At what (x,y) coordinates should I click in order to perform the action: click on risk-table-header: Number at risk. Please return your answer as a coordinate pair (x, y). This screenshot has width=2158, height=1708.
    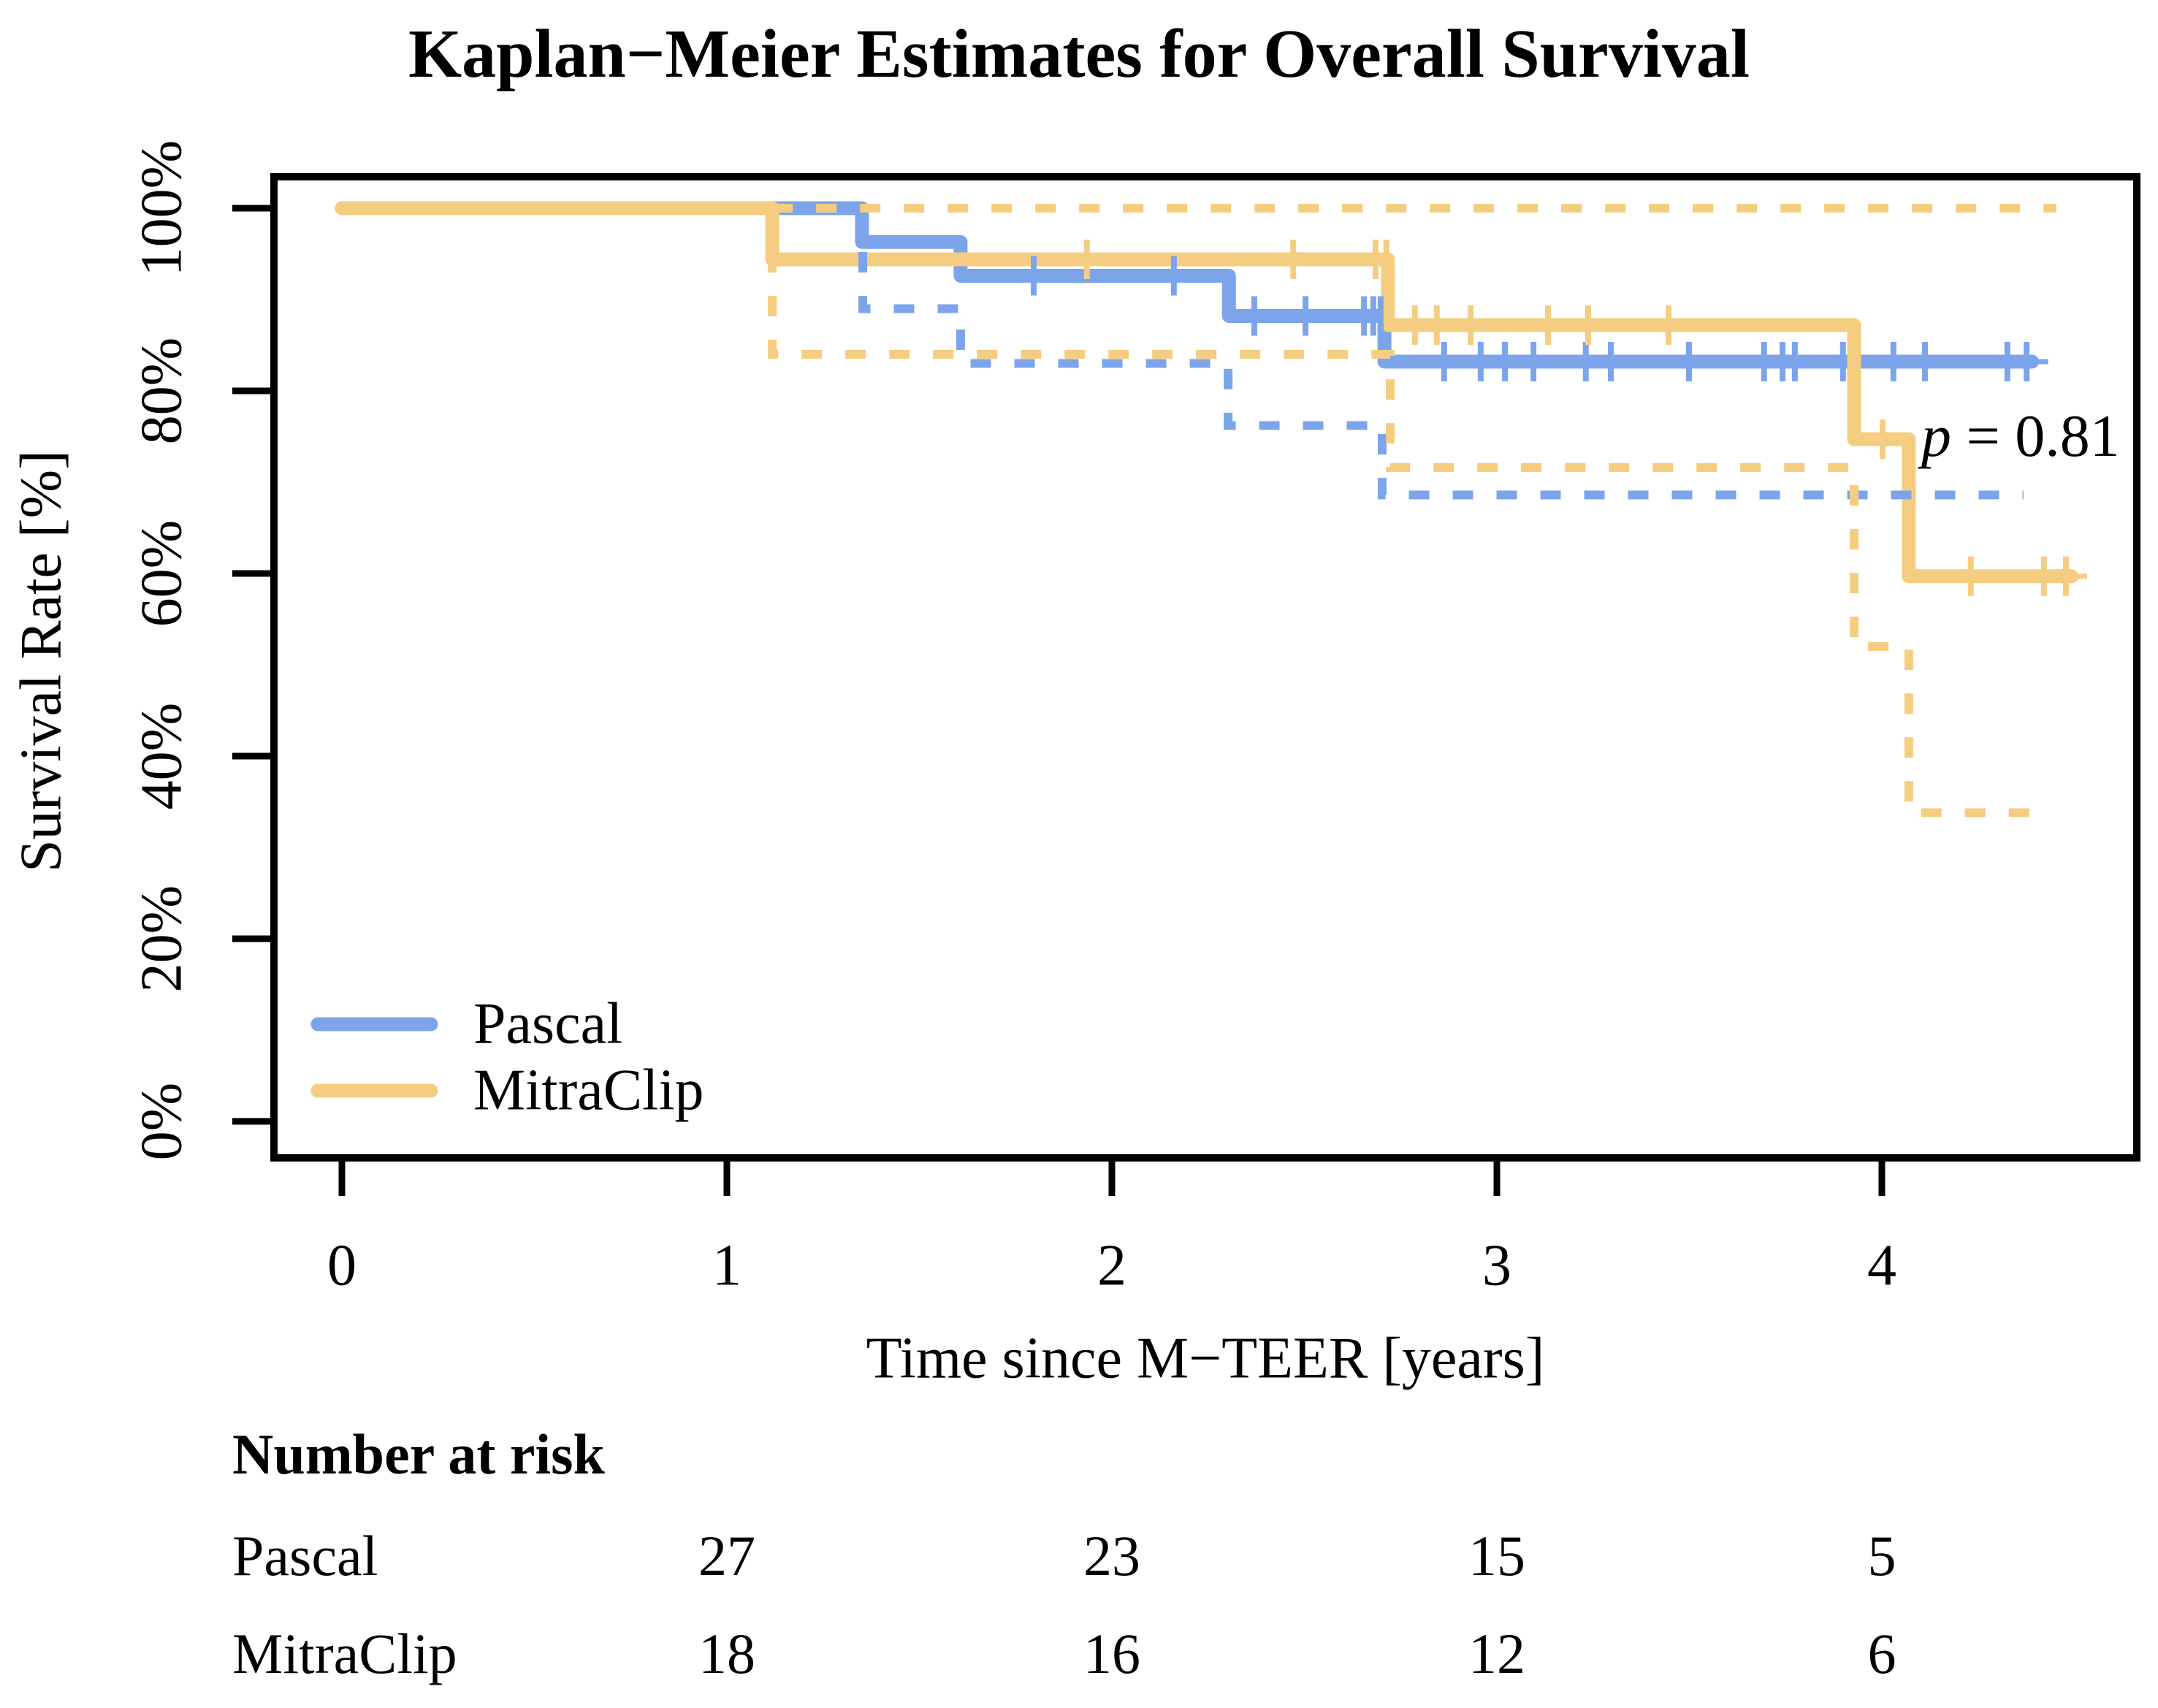
    Looking at the image, I should click on (418, 1454).